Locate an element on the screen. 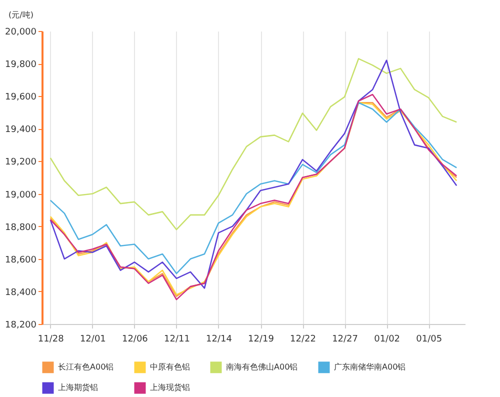 This screenshot has height=397, width=500. x-tick-label: 12/01 is located at coordinates (93, 339).